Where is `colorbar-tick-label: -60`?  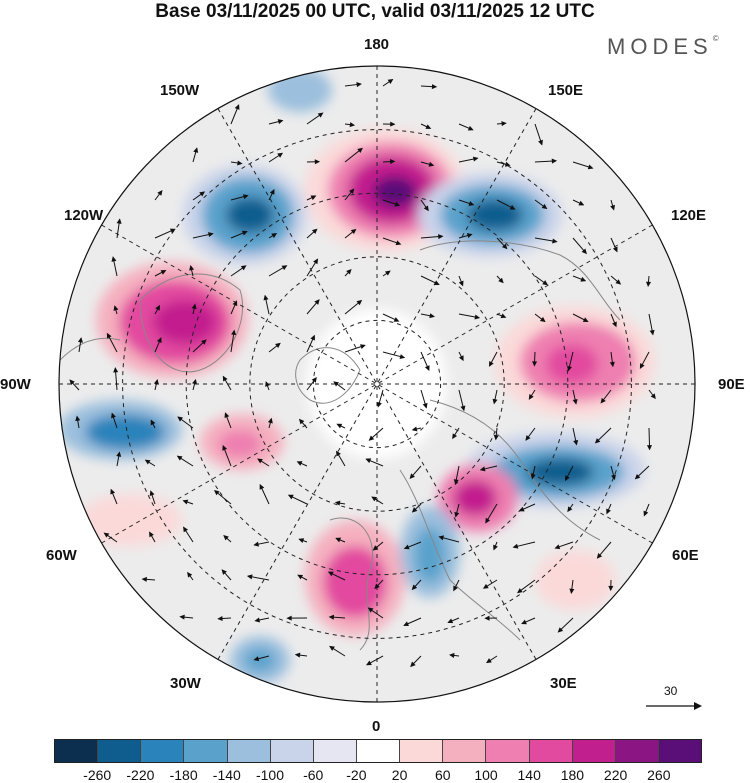 colorbar-tick-label: -60 is located at coordinates (313, 775).